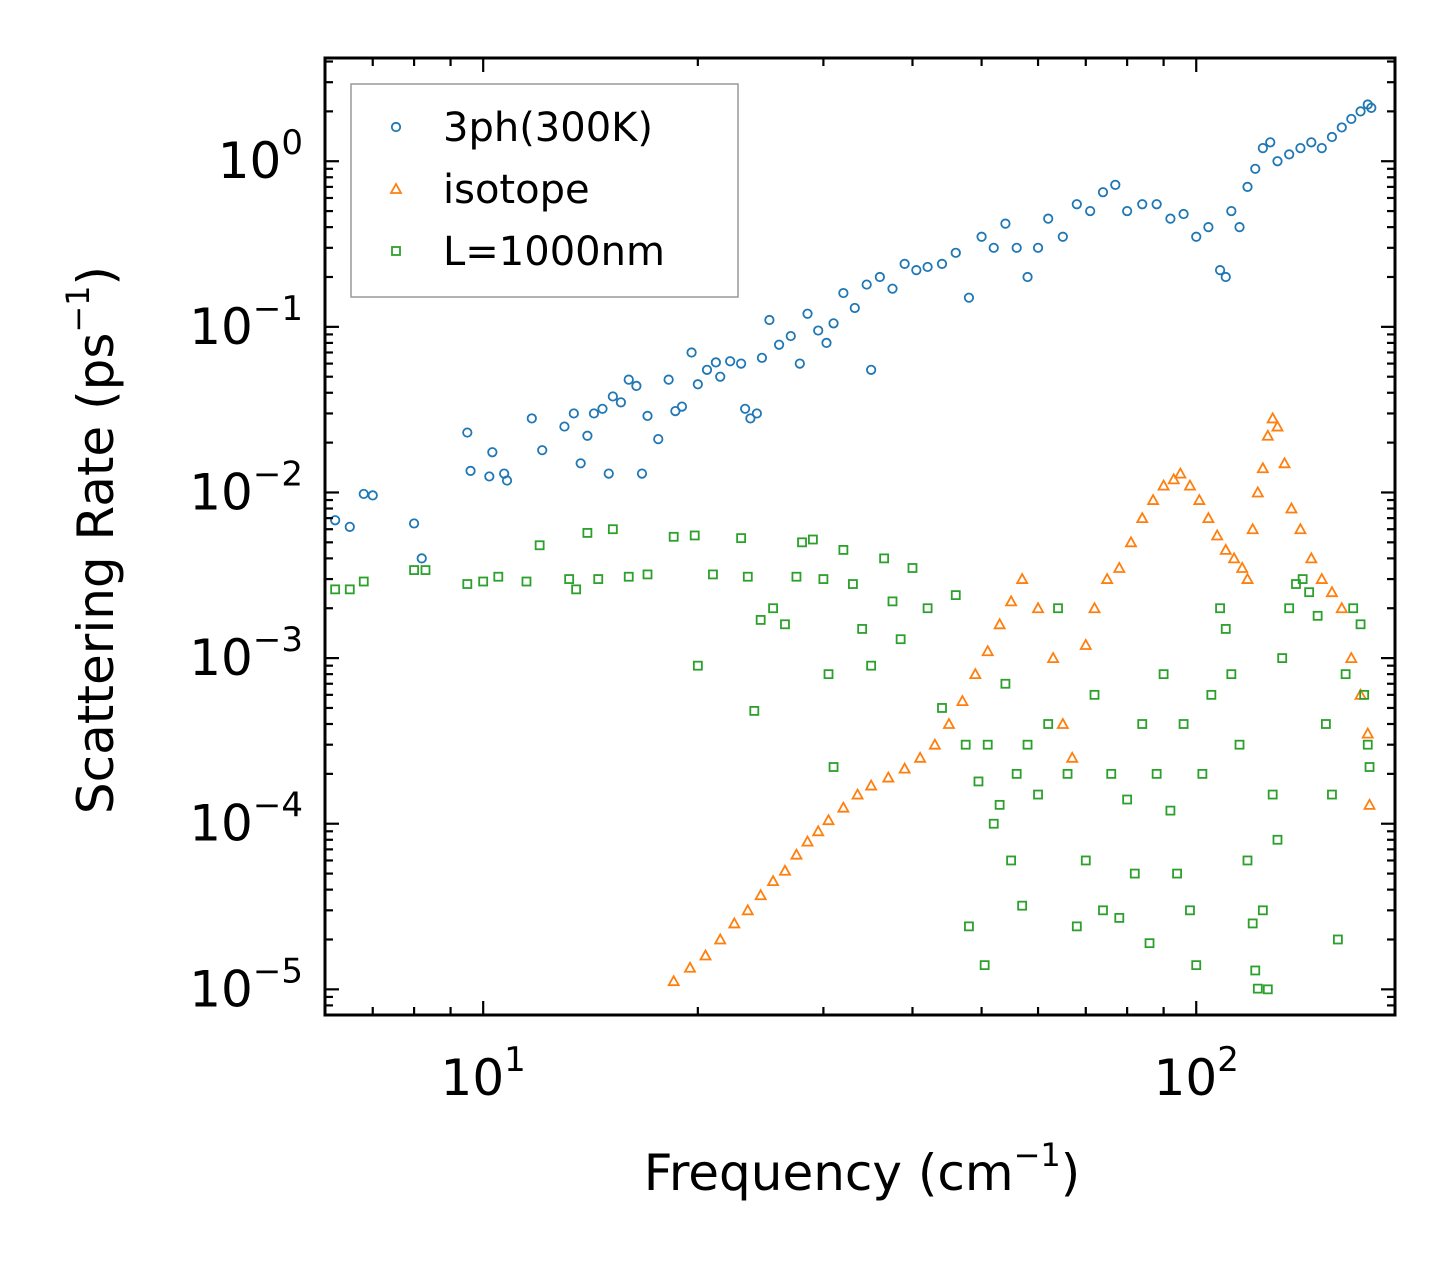 The width and height of the screenshot is (1455, 1265). What do you see at coordinates (246, 322) in the screenshot?
I see `y-tick-label: 10⁻¹` at bounding box center [246, 322].